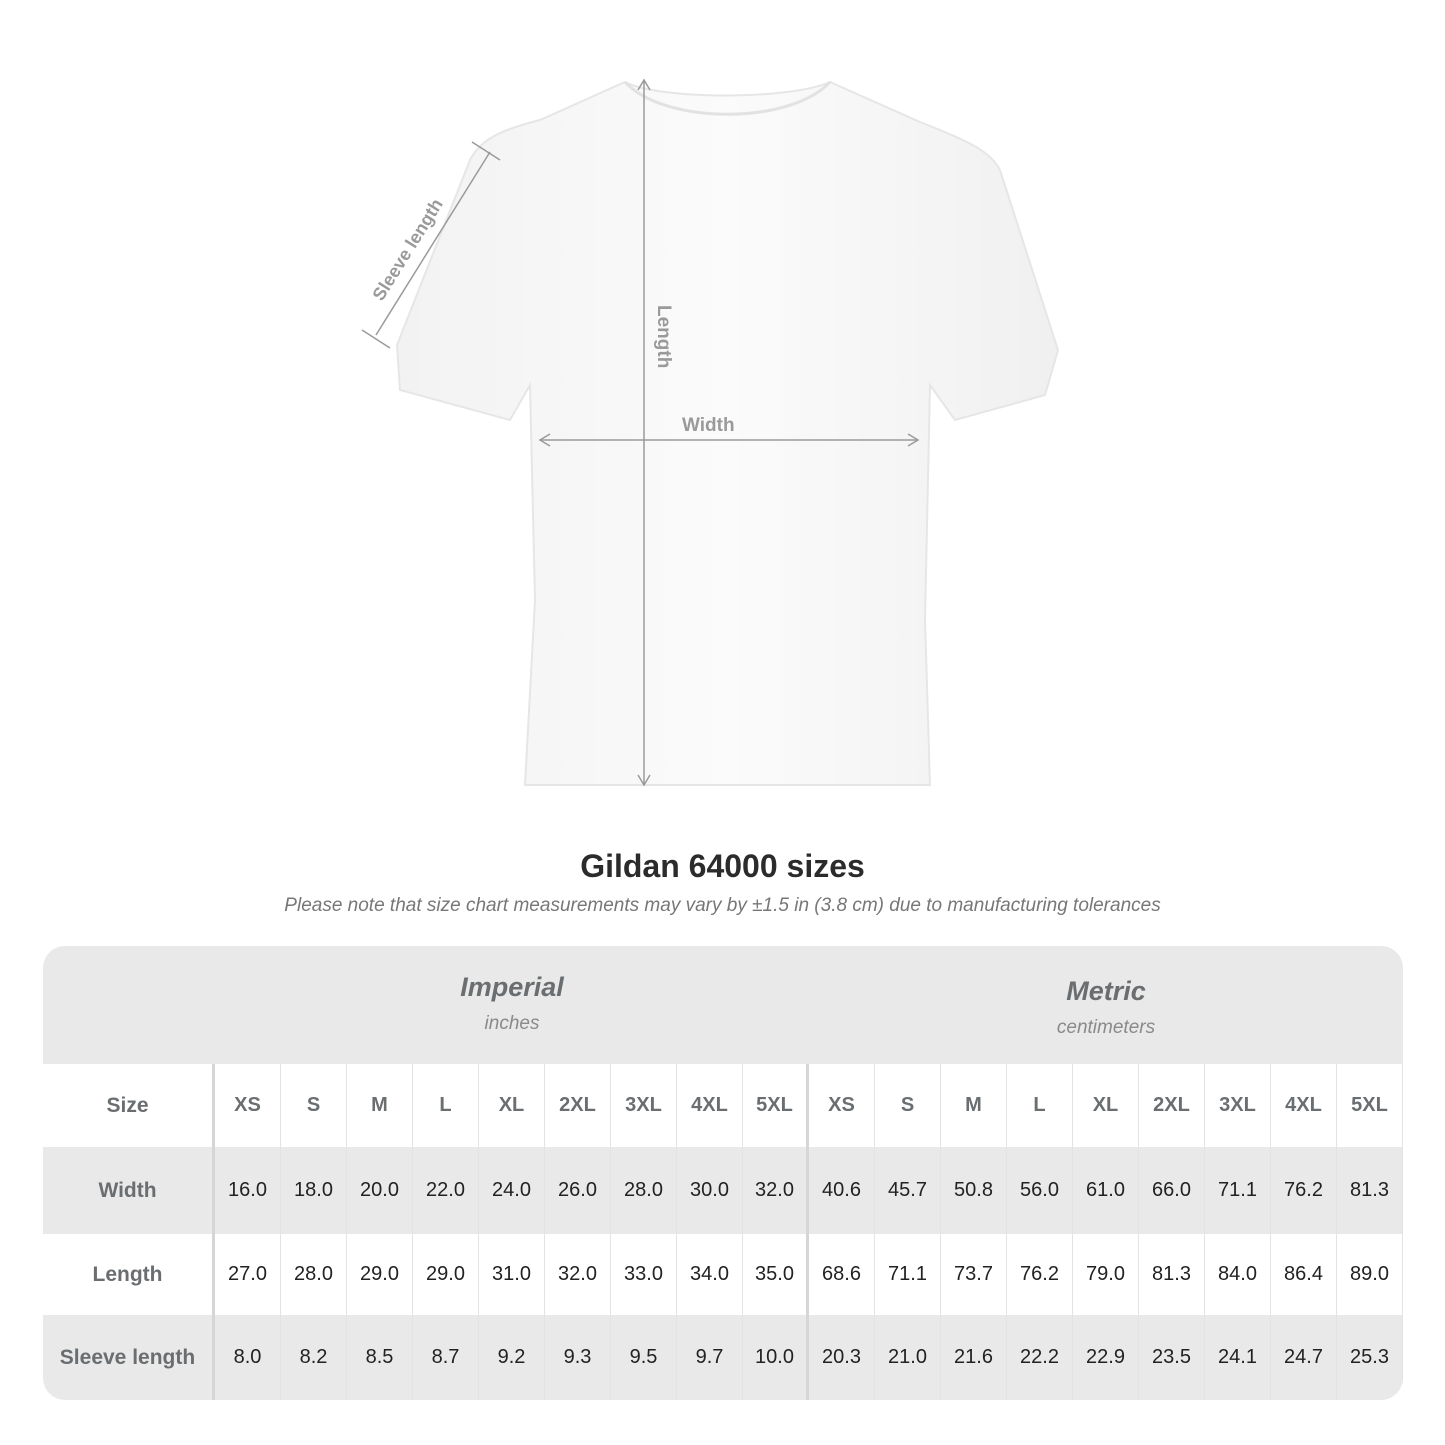 This screenshot has height=1445, width=1445. I want to click on table-cell: 20.3, so click(842, 1357).